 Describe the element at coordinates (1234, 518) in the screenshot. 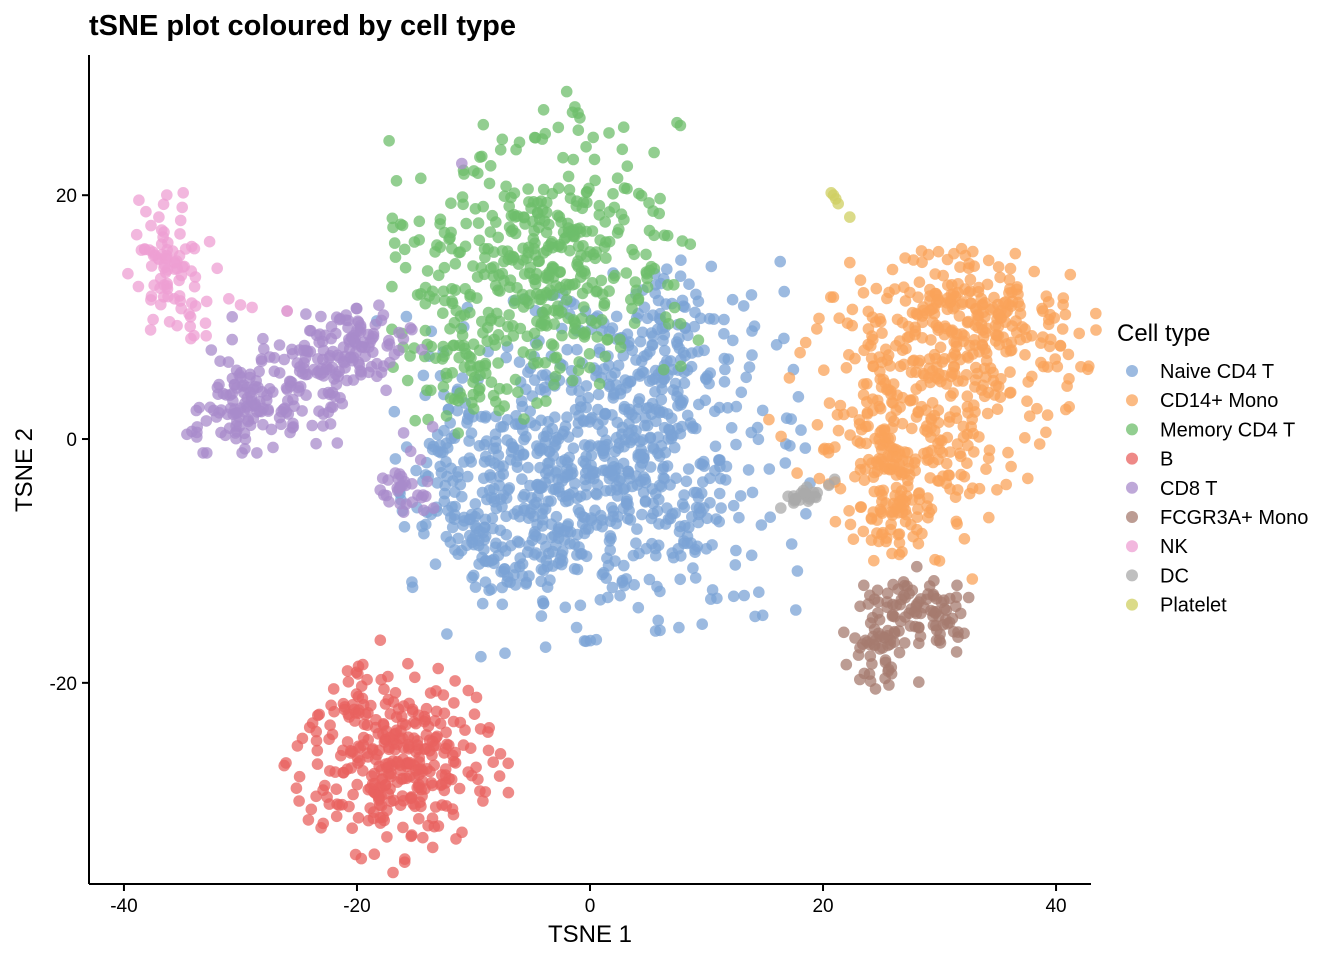

I see `legend-label: FCGR3A+ Mono` at that location.